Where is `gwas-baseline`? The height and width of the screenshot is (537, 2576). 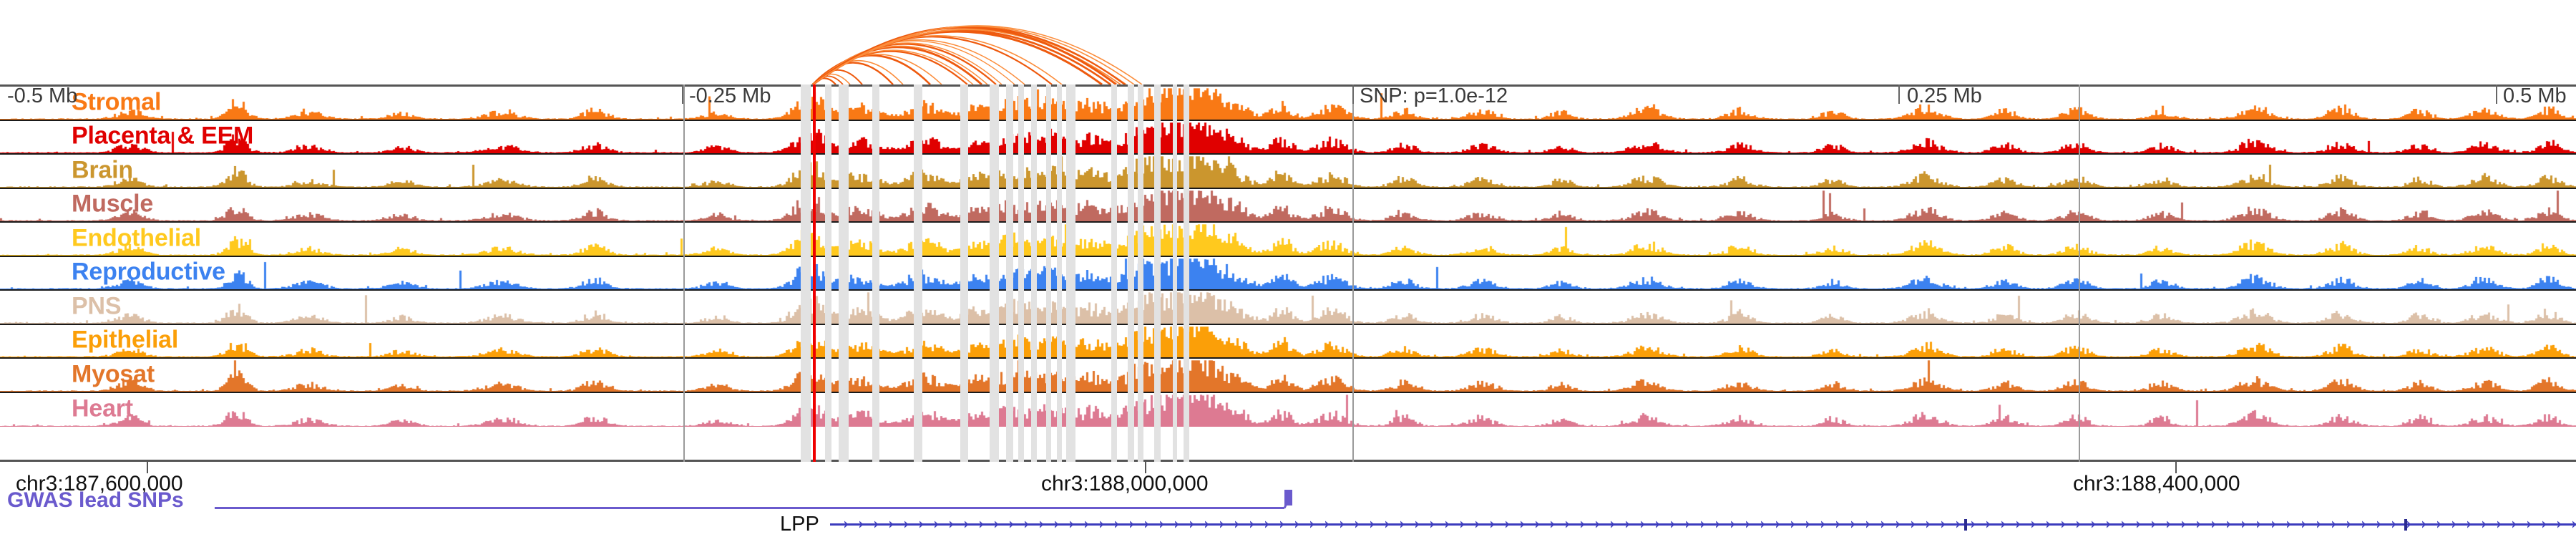
gwas-baseline is located at coordinates (749, 508).